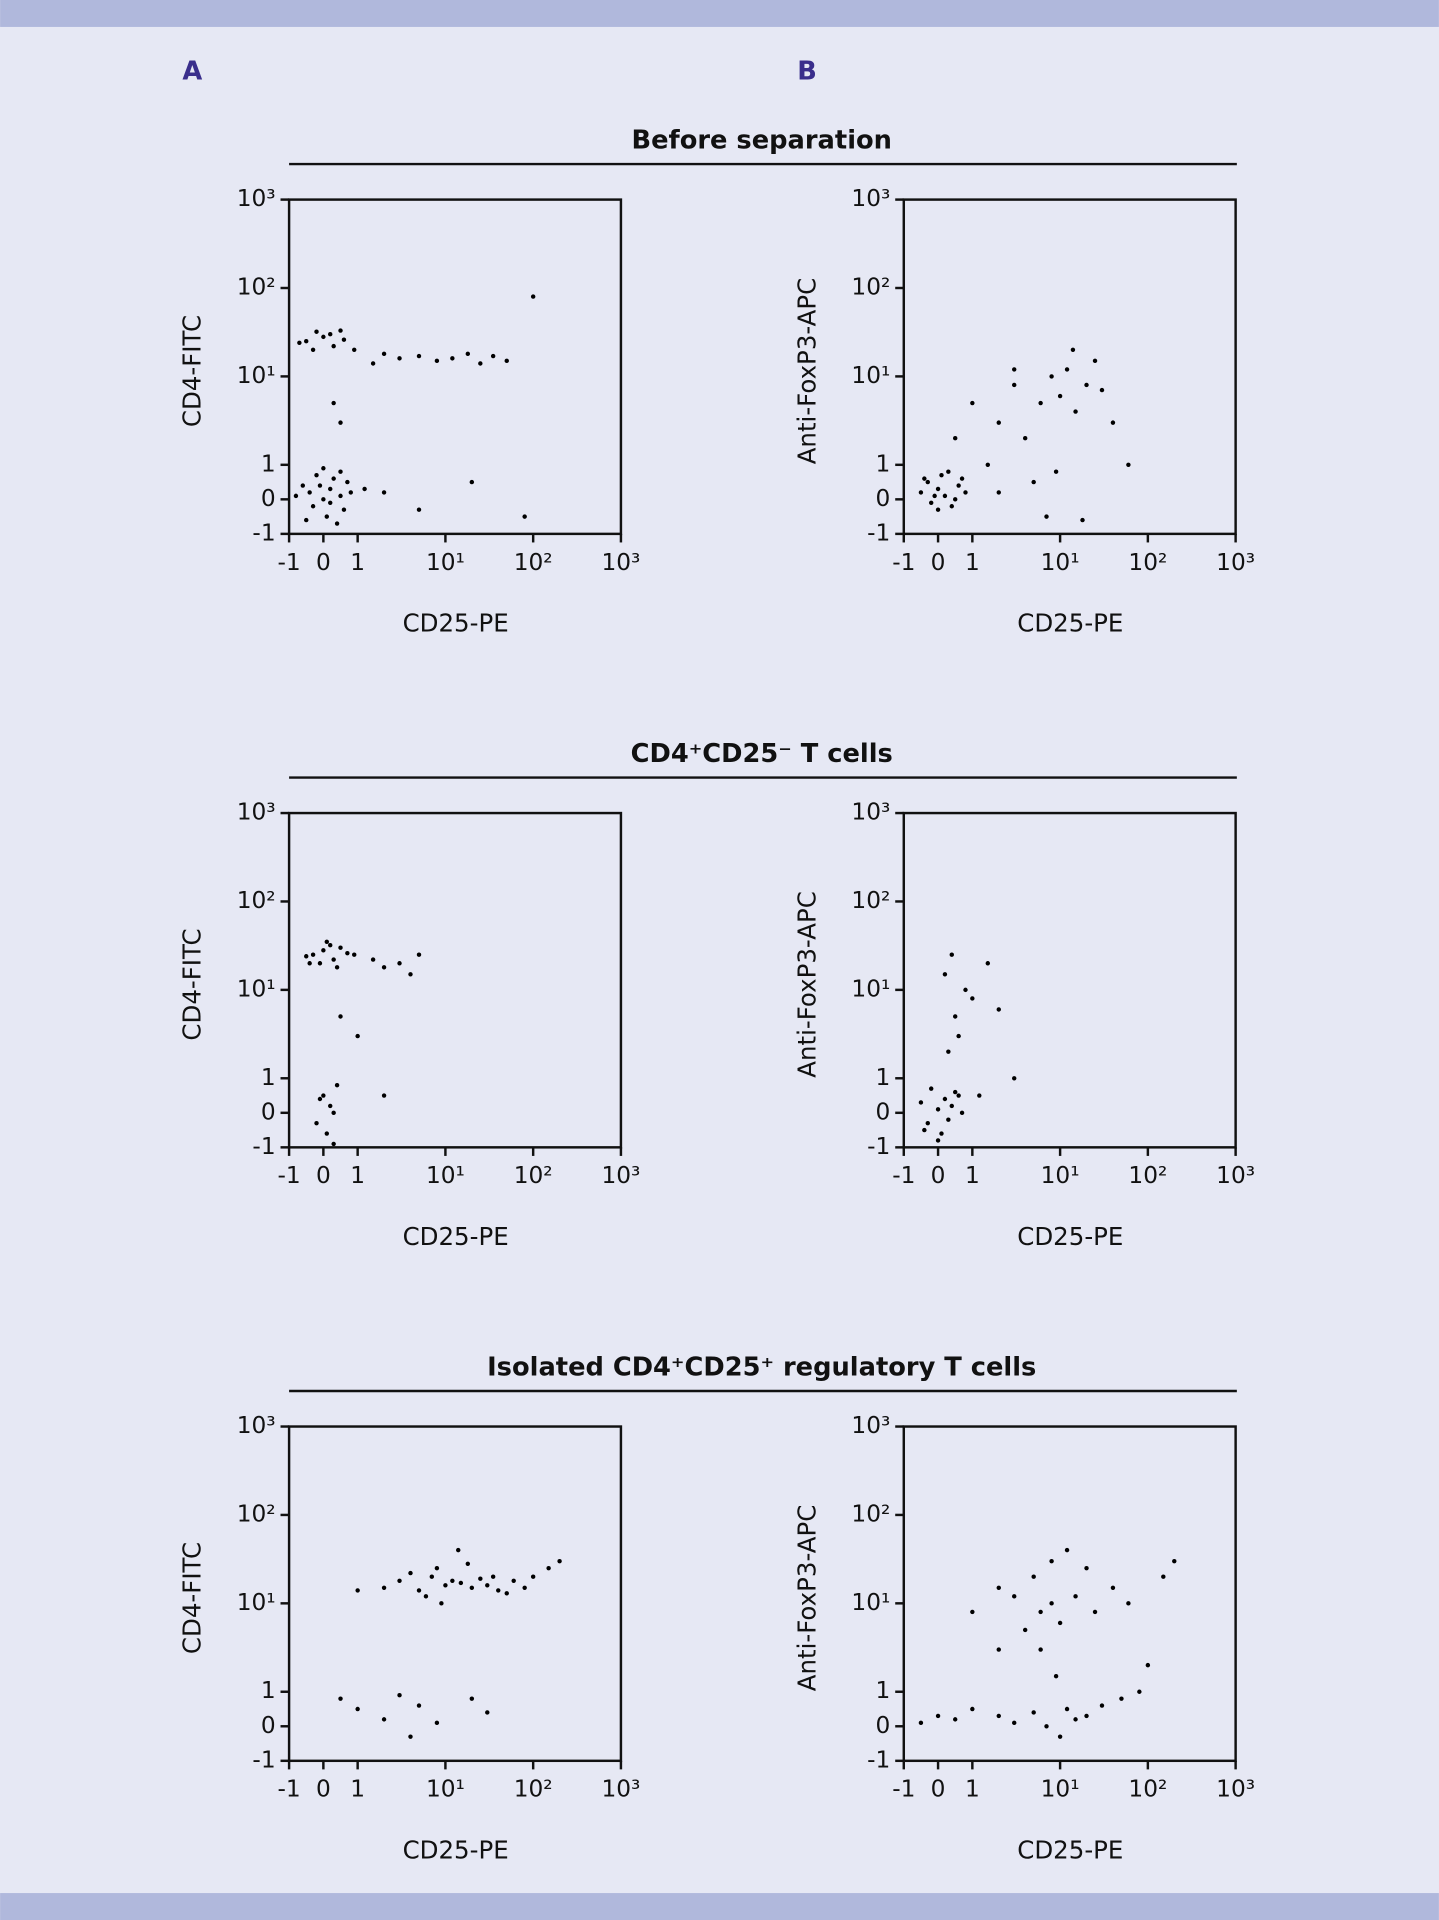 This screenshot has width=1439, height=1920. What do you see at coordinates (1235, 1789) in the screenshot?
I see `x-tick-label: 10³` at bounding box center [1235, 1789].